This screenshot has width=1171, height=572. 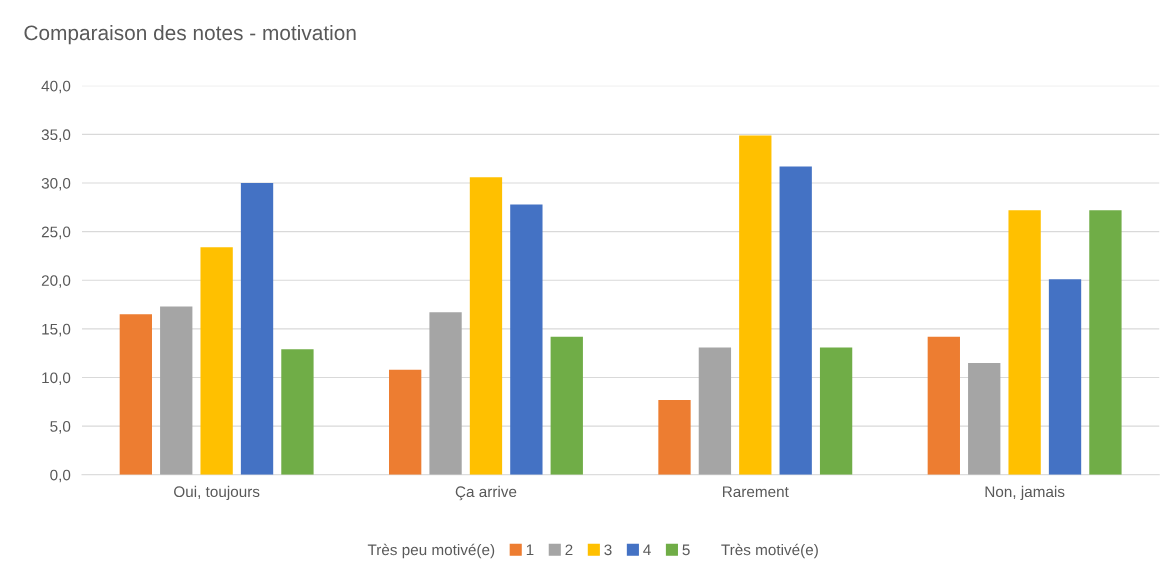 I want to click on legend-label: 2, so click(x=569, y=550).